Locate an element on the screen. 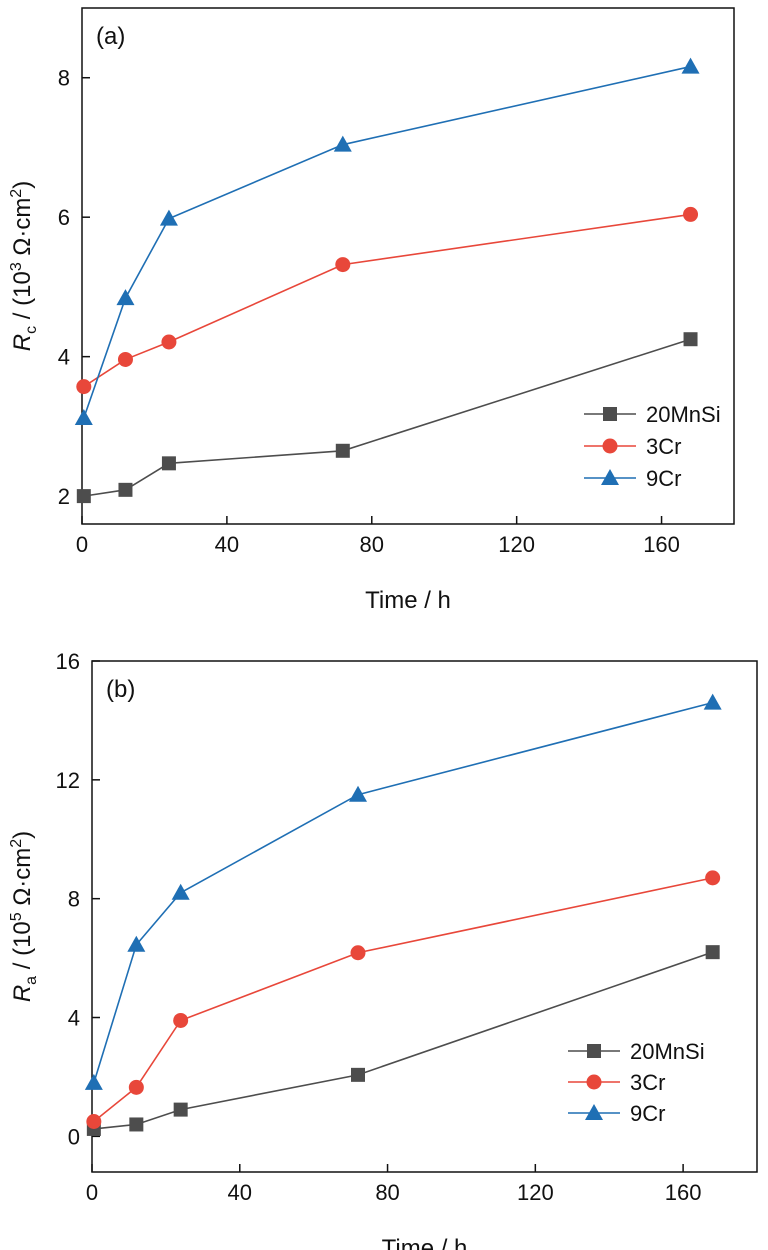  y-tick-label: 0 is located at coordinates (74, 1136).